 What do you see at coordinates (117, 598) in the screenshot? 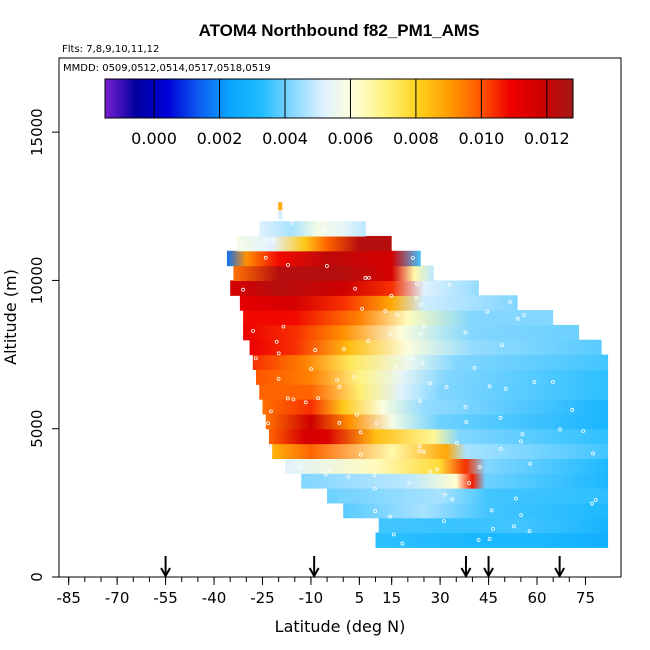
I see `x-tick-label: -70` at bounding box center [117, 598].